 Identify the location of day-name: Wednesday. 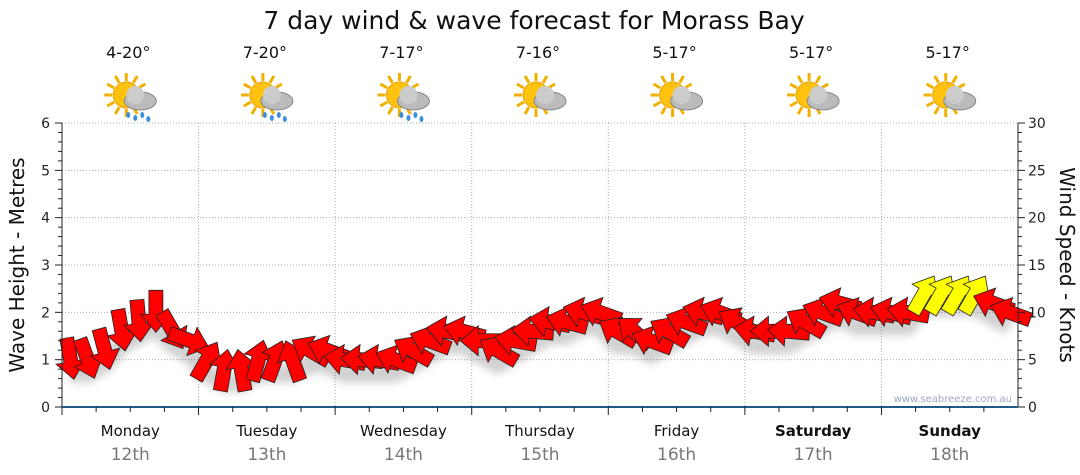
(403, 431).